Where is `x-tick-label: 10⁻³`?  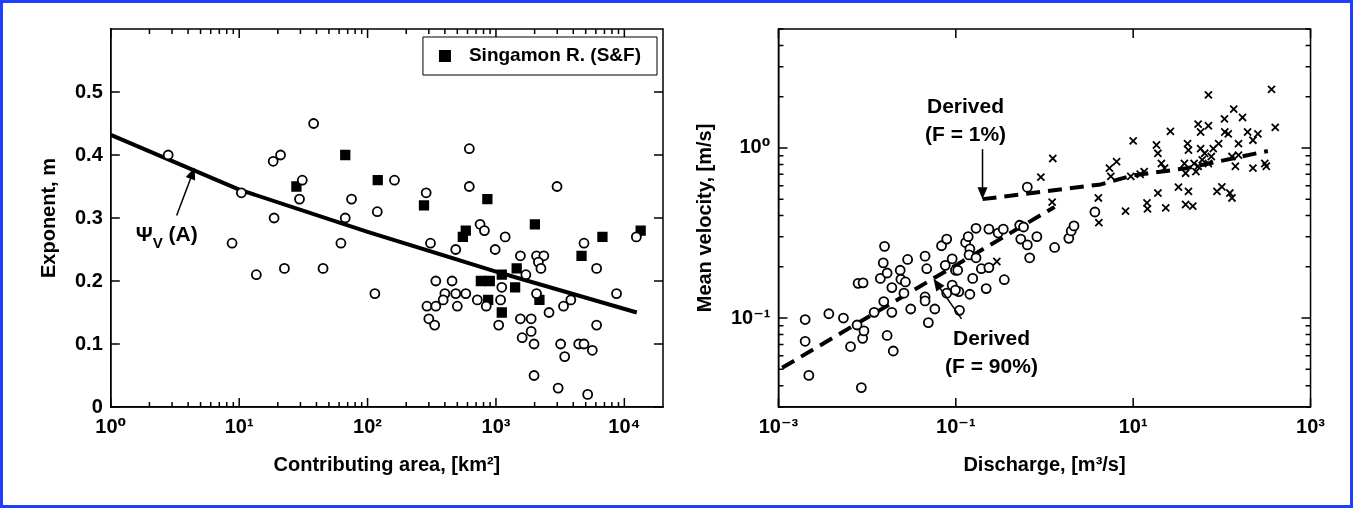
x-tick-label: 10⁻³ is located at coordinates (778, 425).